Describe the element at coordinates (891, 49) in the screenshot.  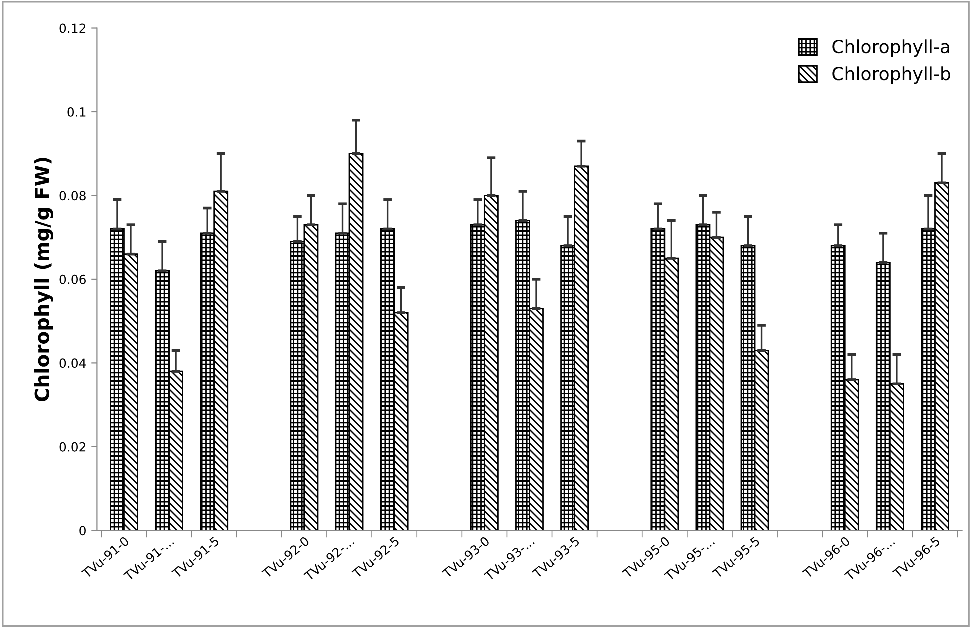
I see `legend-label: Chlorophyll-a` at that location.